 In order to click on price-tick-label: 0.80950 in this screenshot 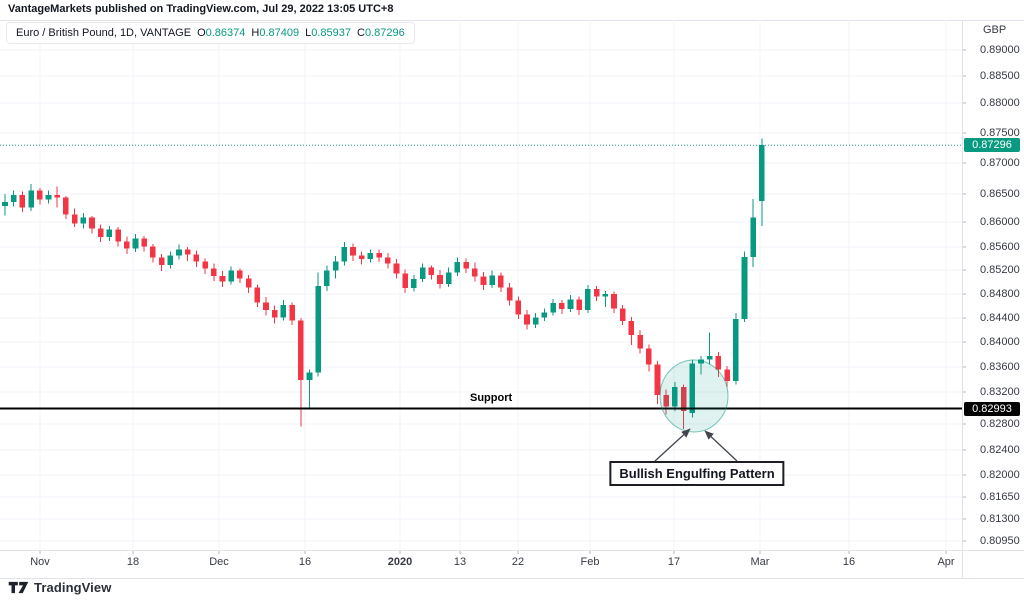, I will do `click(1000, 541)`.